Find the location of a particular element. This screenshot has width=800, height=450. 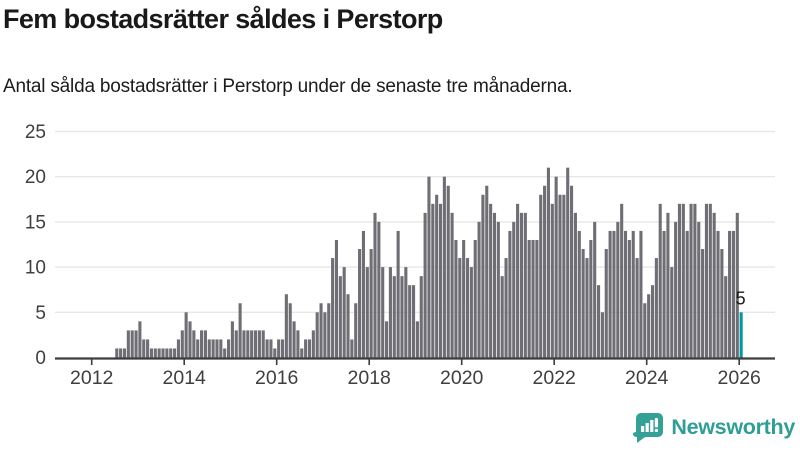

y-tick-label-10: 10 is located at coordinates (35, 268).